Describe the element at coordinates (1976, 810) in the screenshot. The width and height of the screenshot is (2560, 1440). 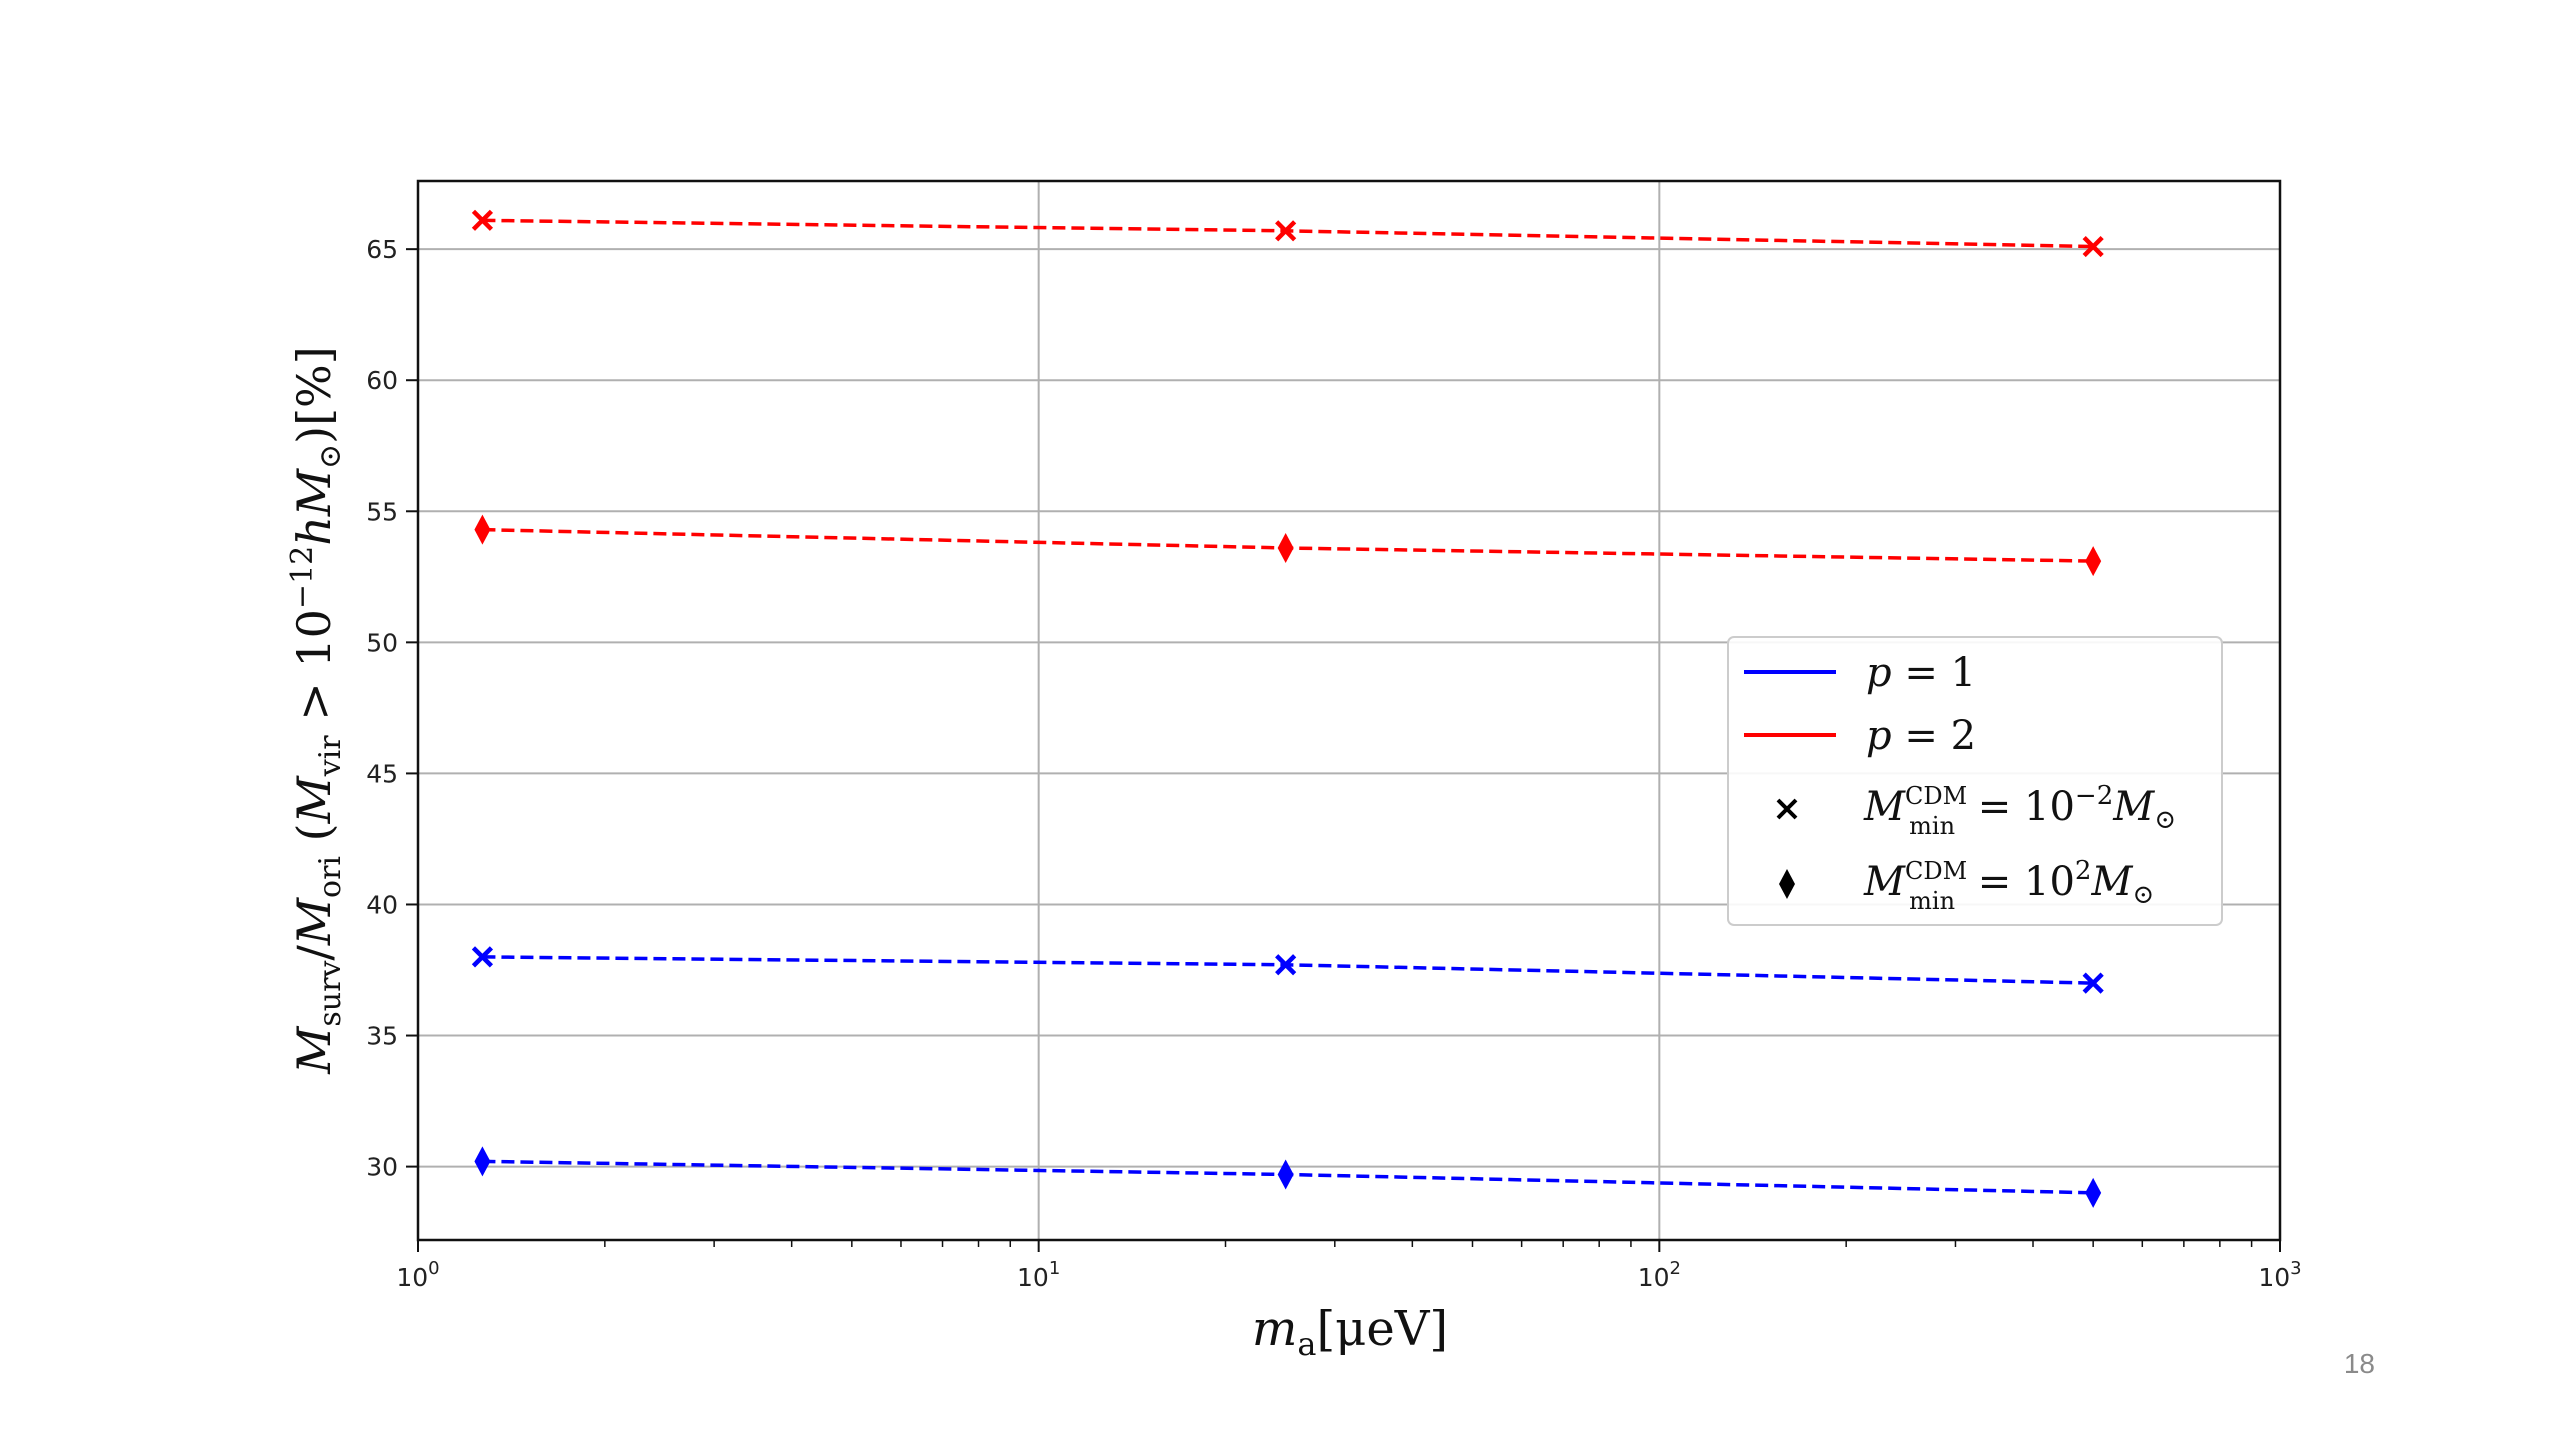
I see `legend-entry-mmin-low: MCDM min = 10−2M⊙` at that location.